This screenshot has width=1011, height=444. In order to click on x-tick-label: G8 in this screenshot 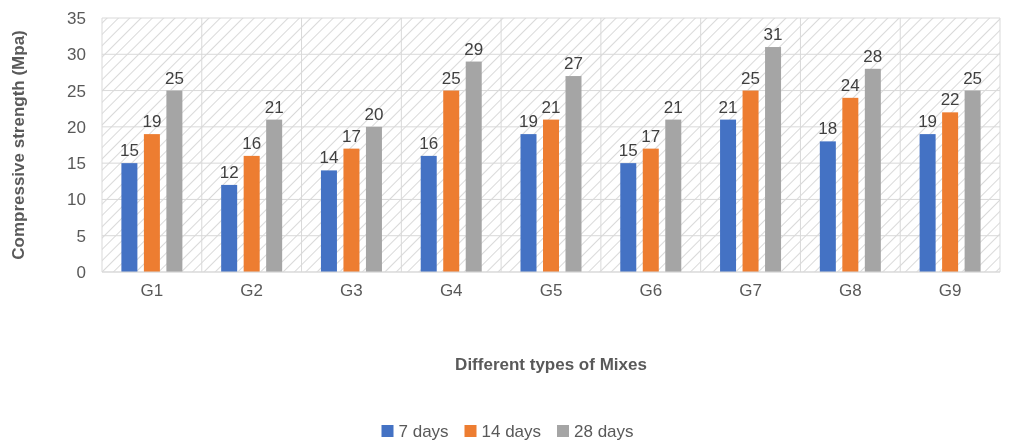, I will do `click(850, 290)`.